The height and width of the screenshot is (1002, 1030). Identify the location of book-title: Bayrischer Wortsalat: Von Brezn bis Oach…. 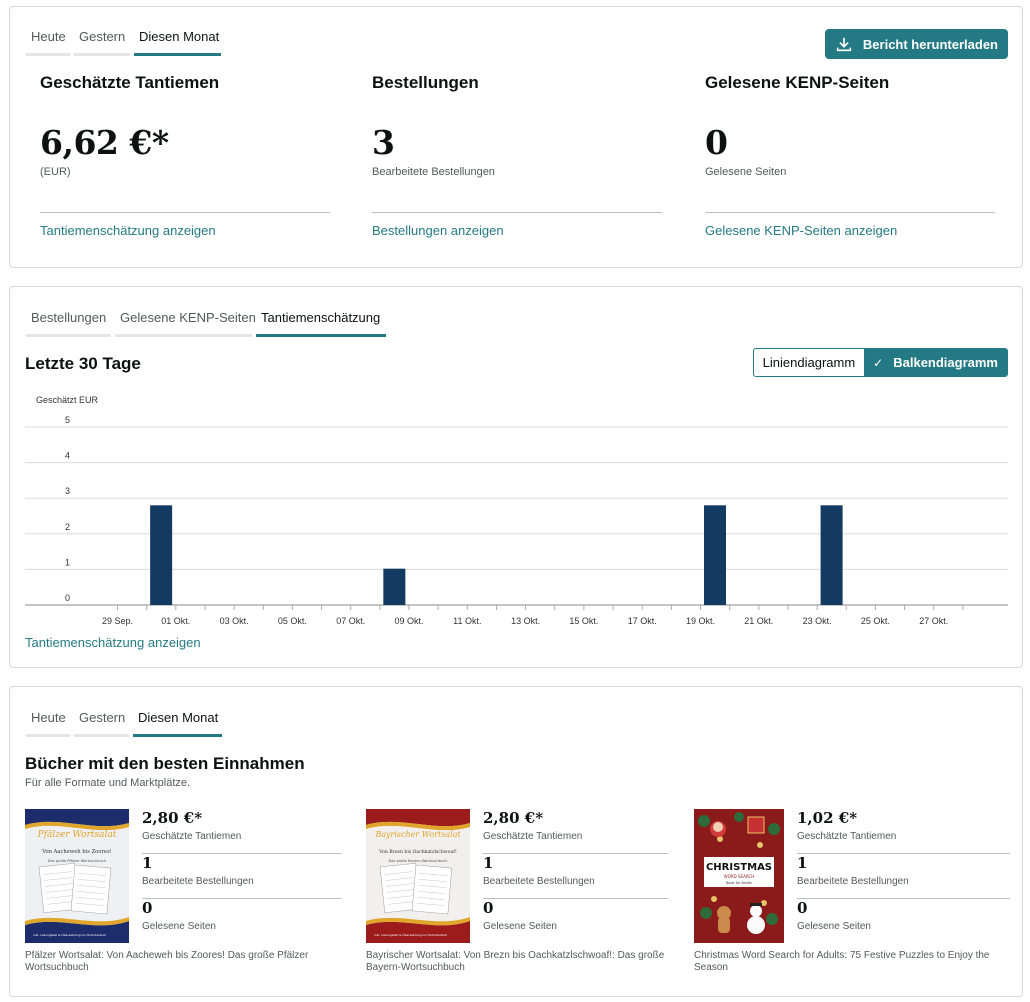
(526, 962).